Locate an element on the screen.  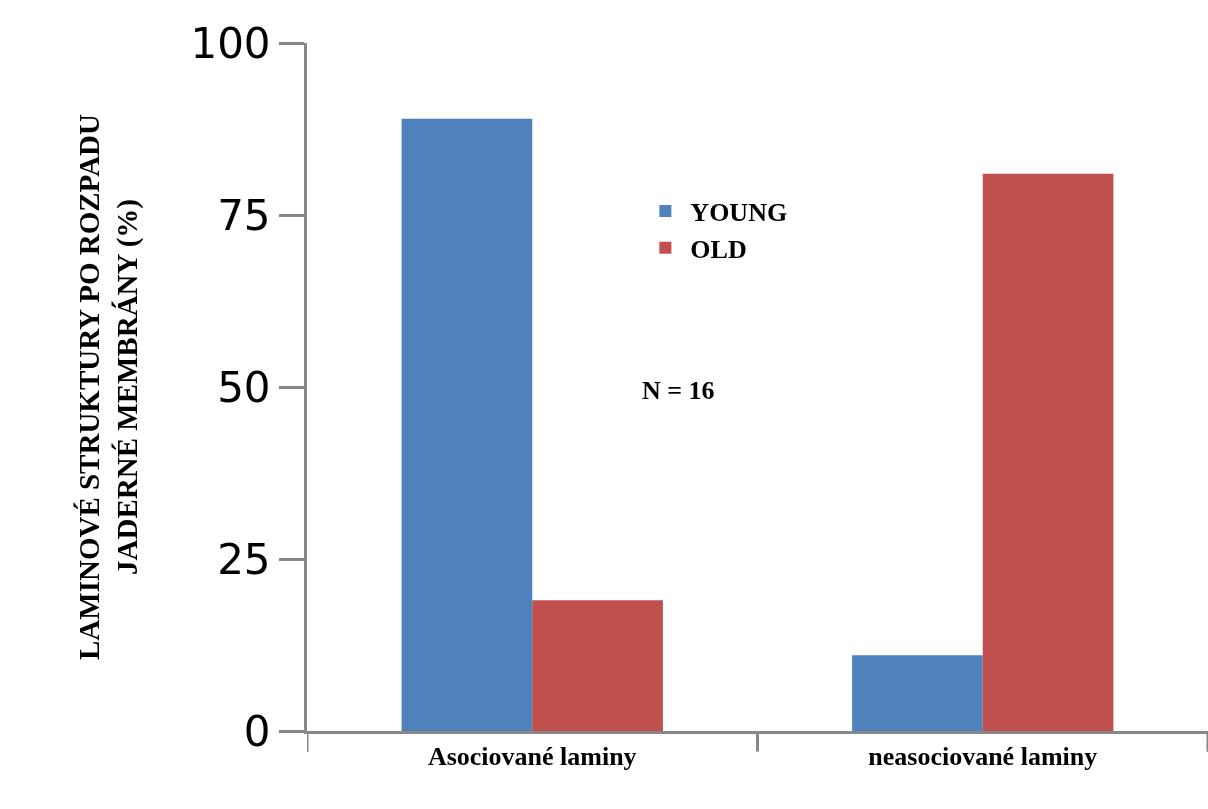
y-axis-title: LAMINOVÉ STRUKTURY PO ROZPADU JADERNÉ MEMBRÁNY (%) is located at coordinates (108, 386).